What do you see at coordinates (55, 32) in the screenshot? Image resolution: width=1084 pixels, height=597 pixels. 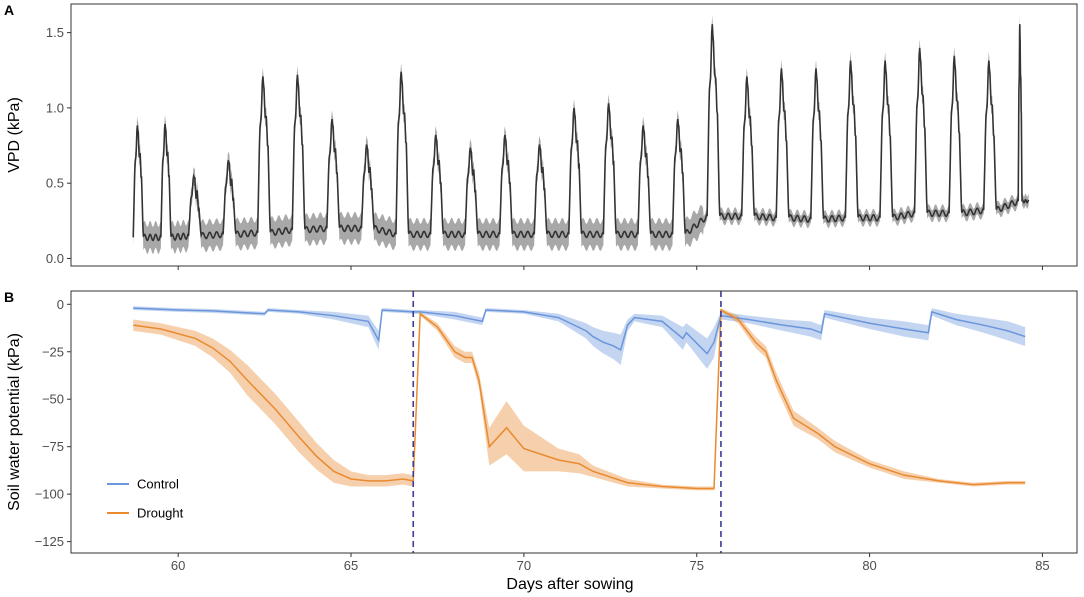 I see `panel-a-y-tick-label: 1.5` at bounding box center [55, 32].